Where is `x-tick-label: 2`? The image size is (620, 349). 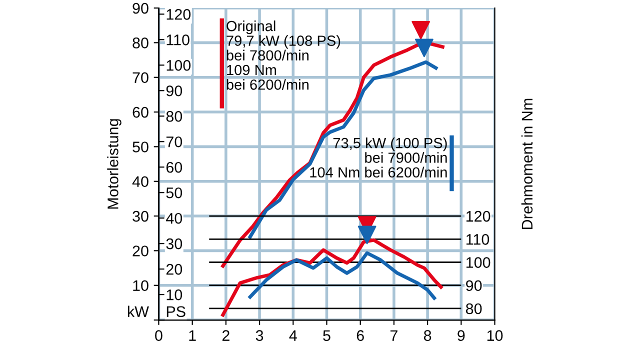
x-tick-label: 2 is located at coordinates (226, 335).